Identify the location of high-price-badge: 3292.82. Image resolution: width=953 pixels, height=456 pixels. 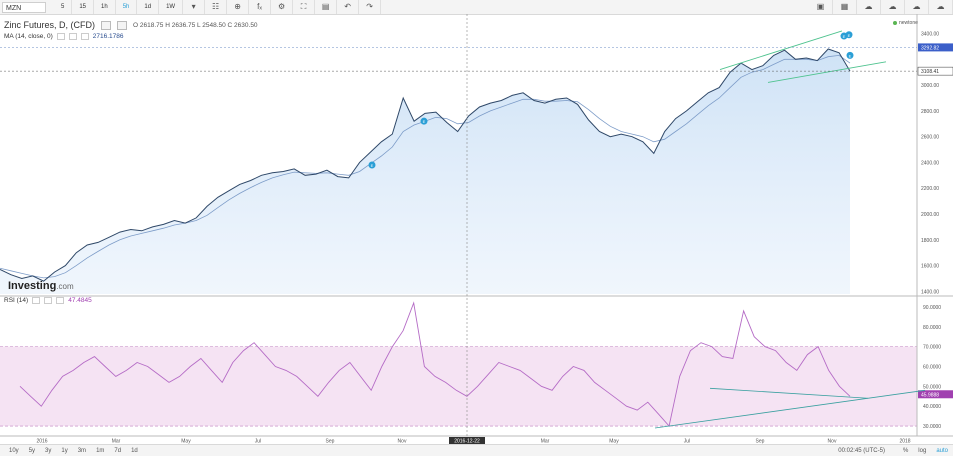
(935, 47).